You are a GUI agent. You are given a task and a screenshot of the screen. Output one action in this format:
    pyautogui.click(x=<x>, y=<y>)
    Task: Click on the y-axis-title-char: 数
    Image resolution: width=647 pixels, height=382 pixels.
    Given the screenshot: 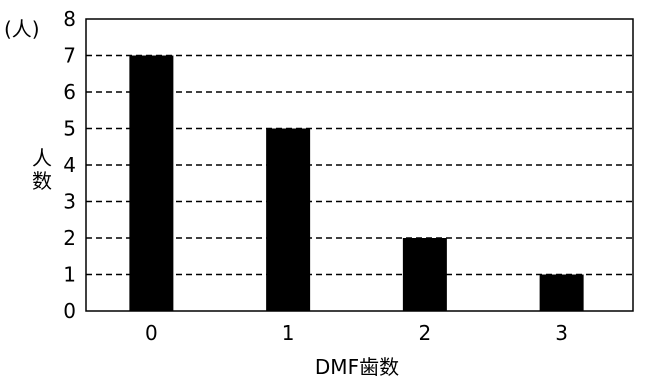 What is the action you would take?
    pyautogui.click(x=42, y=181)
    